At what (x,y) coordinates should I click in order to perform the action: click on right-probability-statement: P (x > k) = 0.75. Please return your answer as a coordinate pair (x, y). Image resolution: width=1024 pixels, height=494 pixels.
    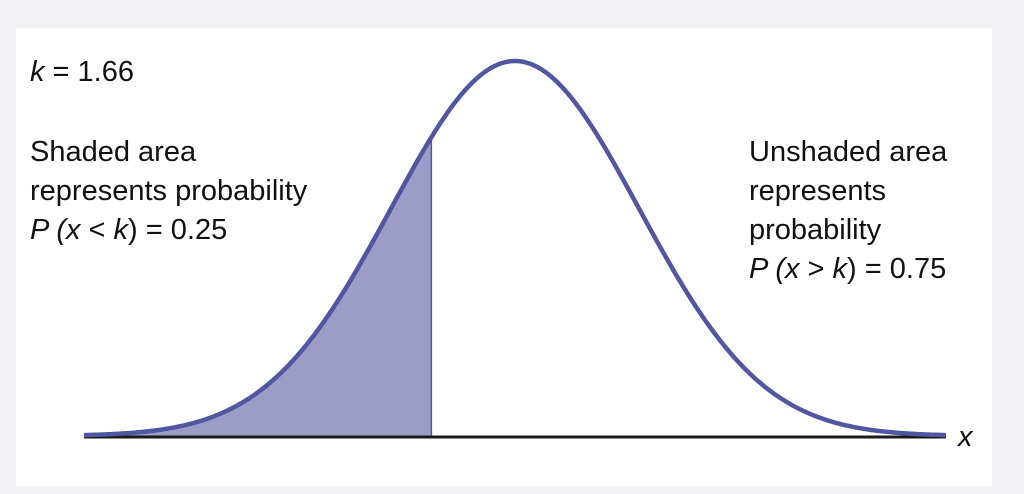
    Looking at the image, I should click on (848, 269).